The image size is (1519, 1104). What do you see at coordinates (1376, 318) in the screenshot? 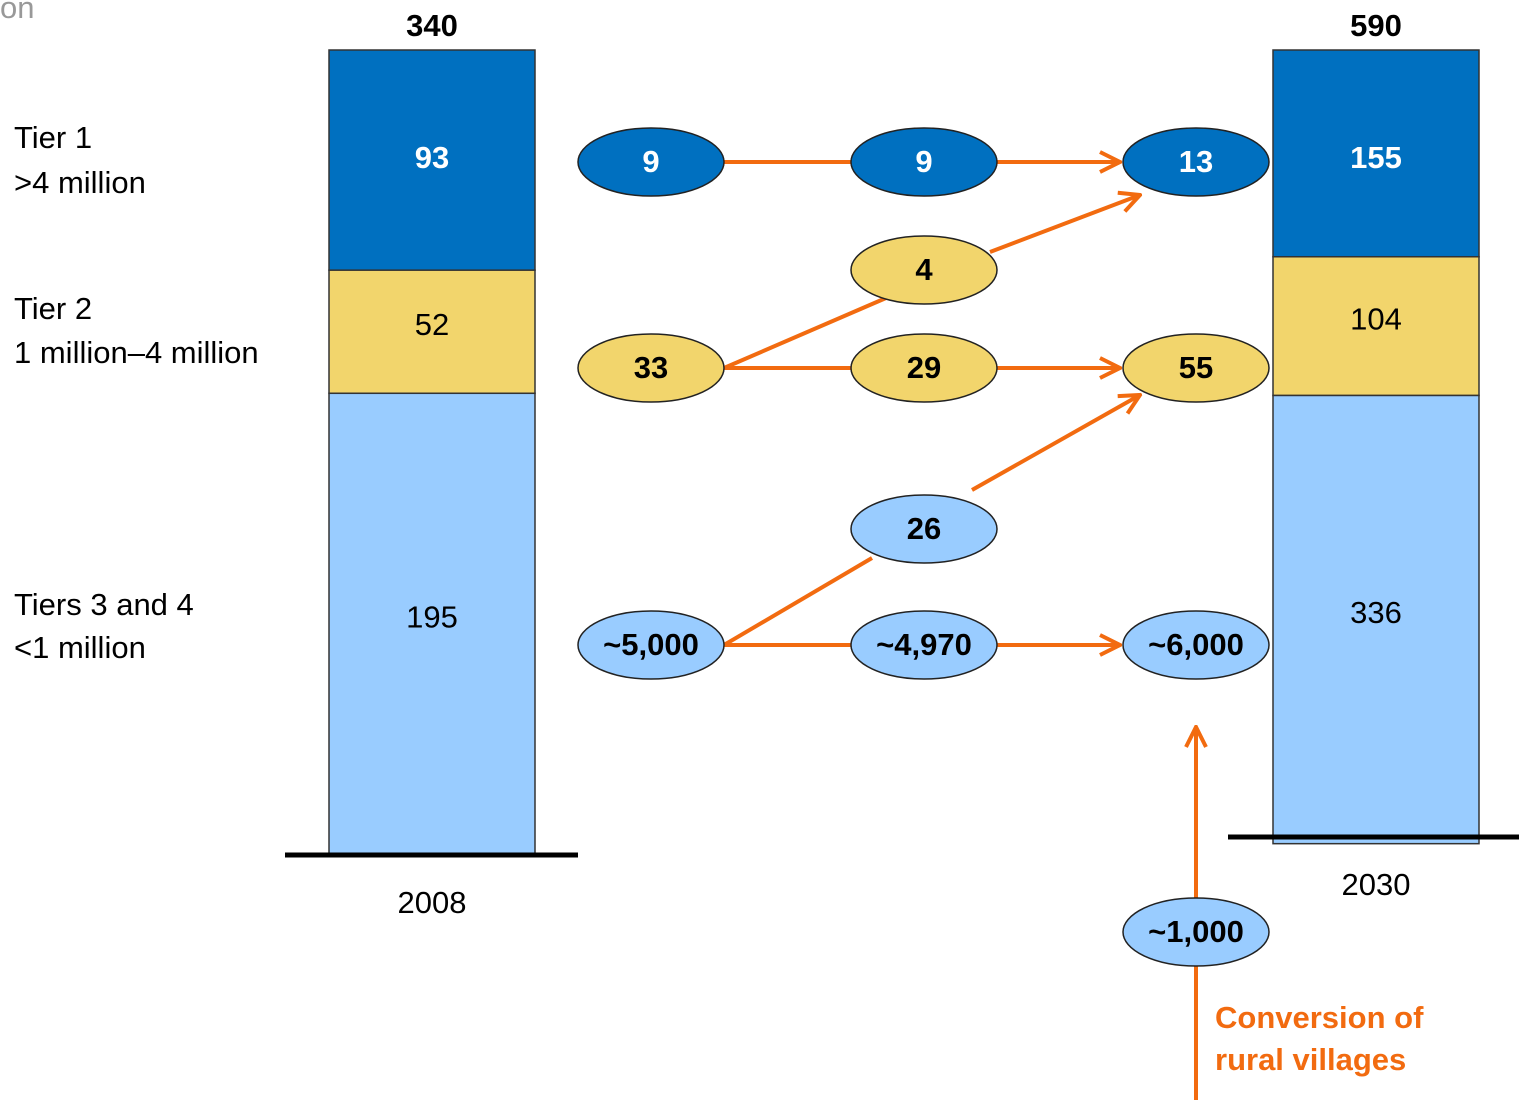
I see `segment-label: 104` at bounding box center [1376, 318].